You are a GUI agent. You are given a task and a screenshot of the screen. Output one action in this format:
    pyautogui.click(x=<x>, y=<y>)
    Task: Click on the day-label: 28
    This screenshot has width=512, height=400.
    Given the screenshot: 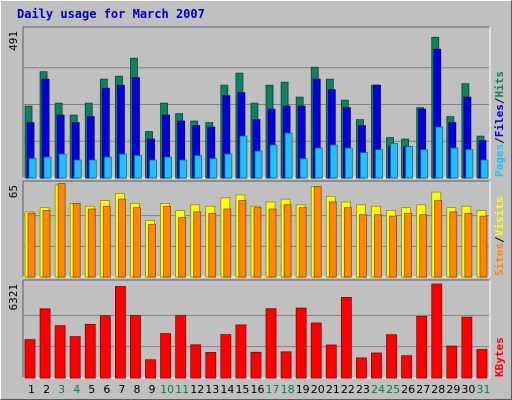 What is the action you would take?
    pyautogui.click(x=438, y=389)
    